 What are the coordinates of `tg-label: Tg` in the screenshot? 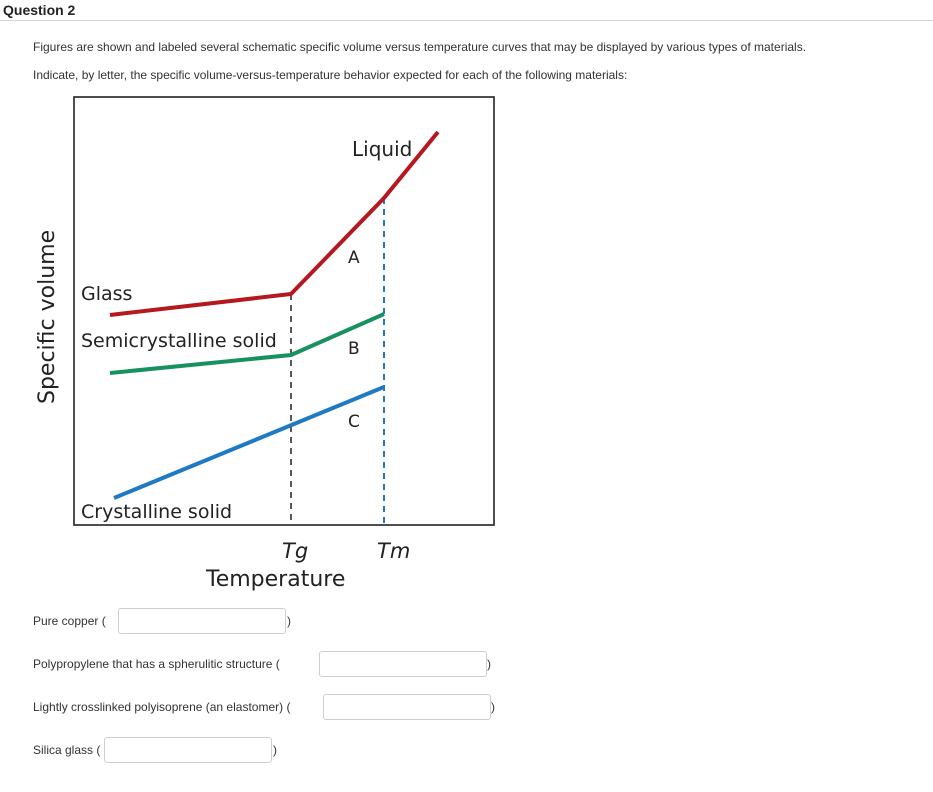 It's located at (295, 551).